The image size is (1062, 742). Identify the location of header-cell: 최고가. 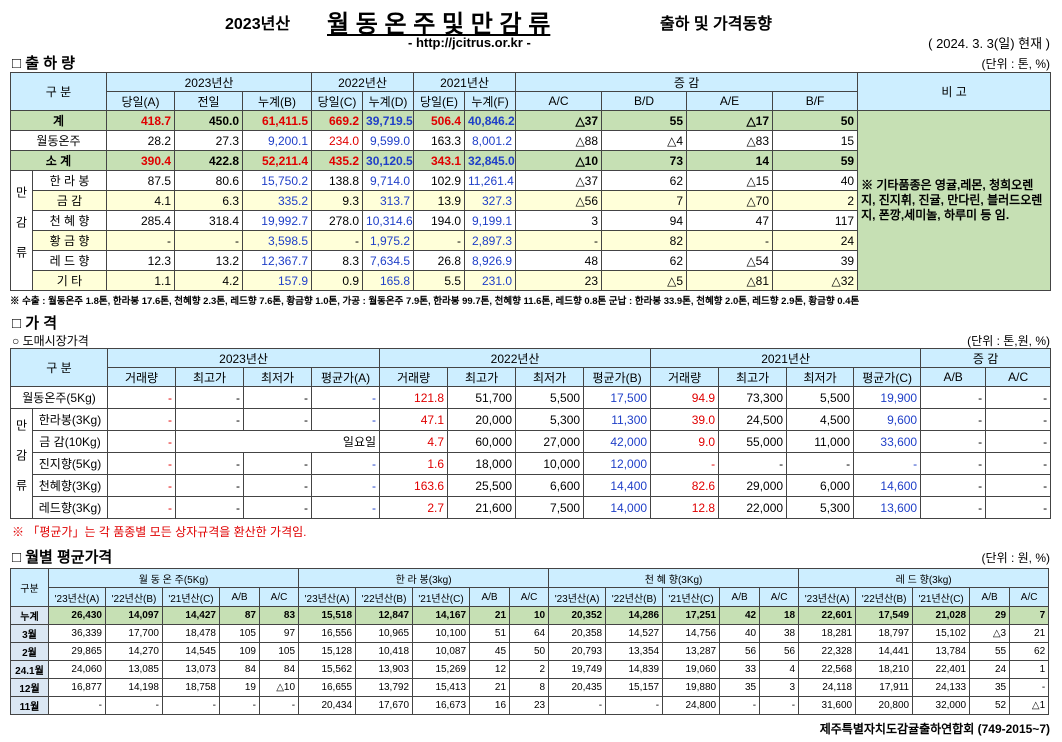
(482, 377).